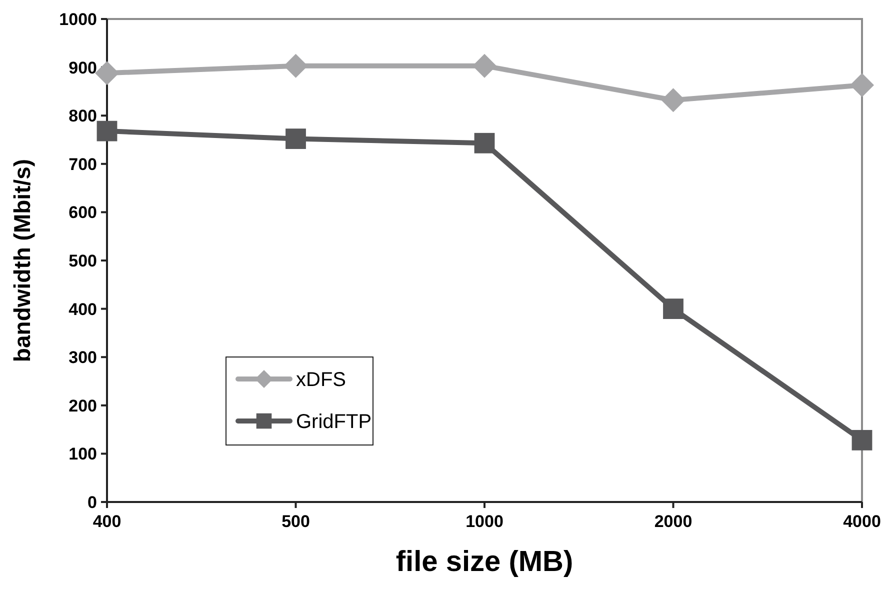 The width and height of the screenshot is (890, 591). Describe the element at coordinates (321, 380) in the screenshot. I see `legend-label: xDFS` at that location.